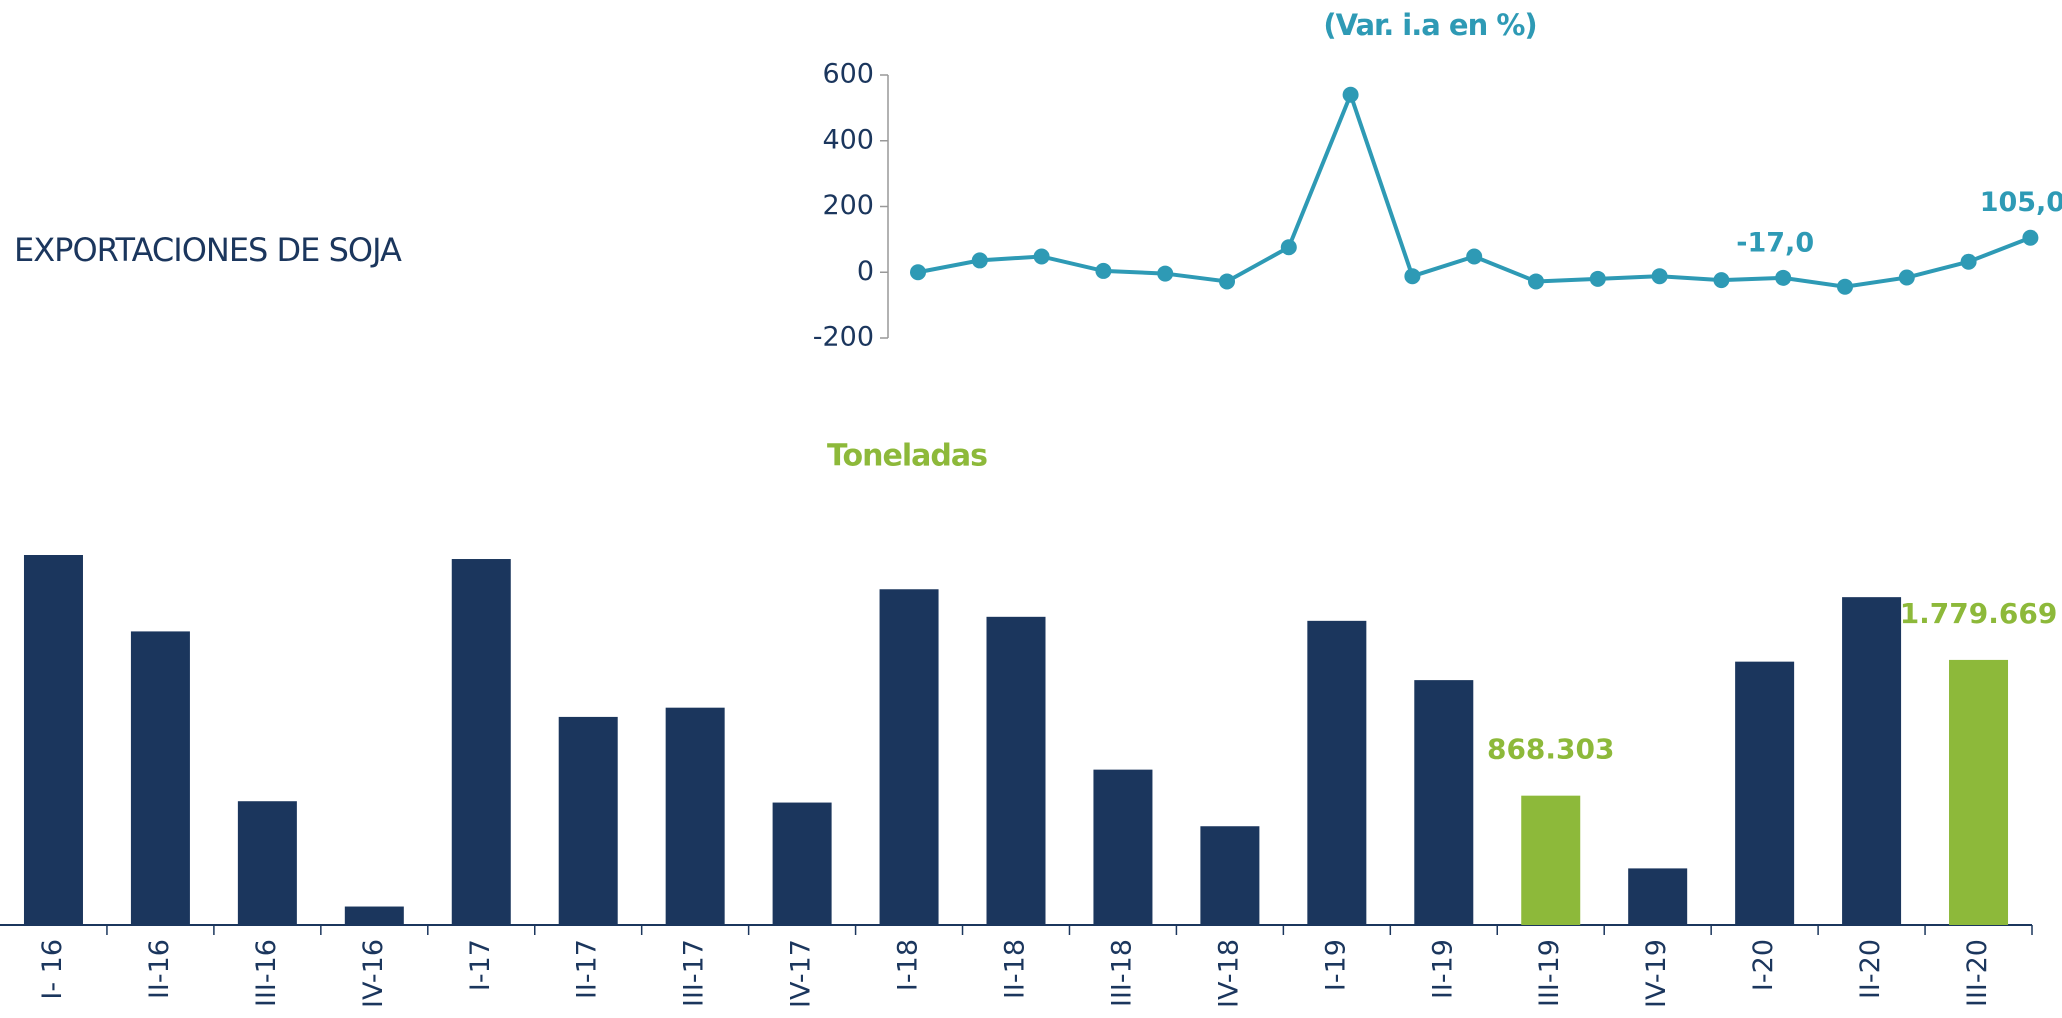  I want to click on bar-title: Toneladas, so click(907, 456).